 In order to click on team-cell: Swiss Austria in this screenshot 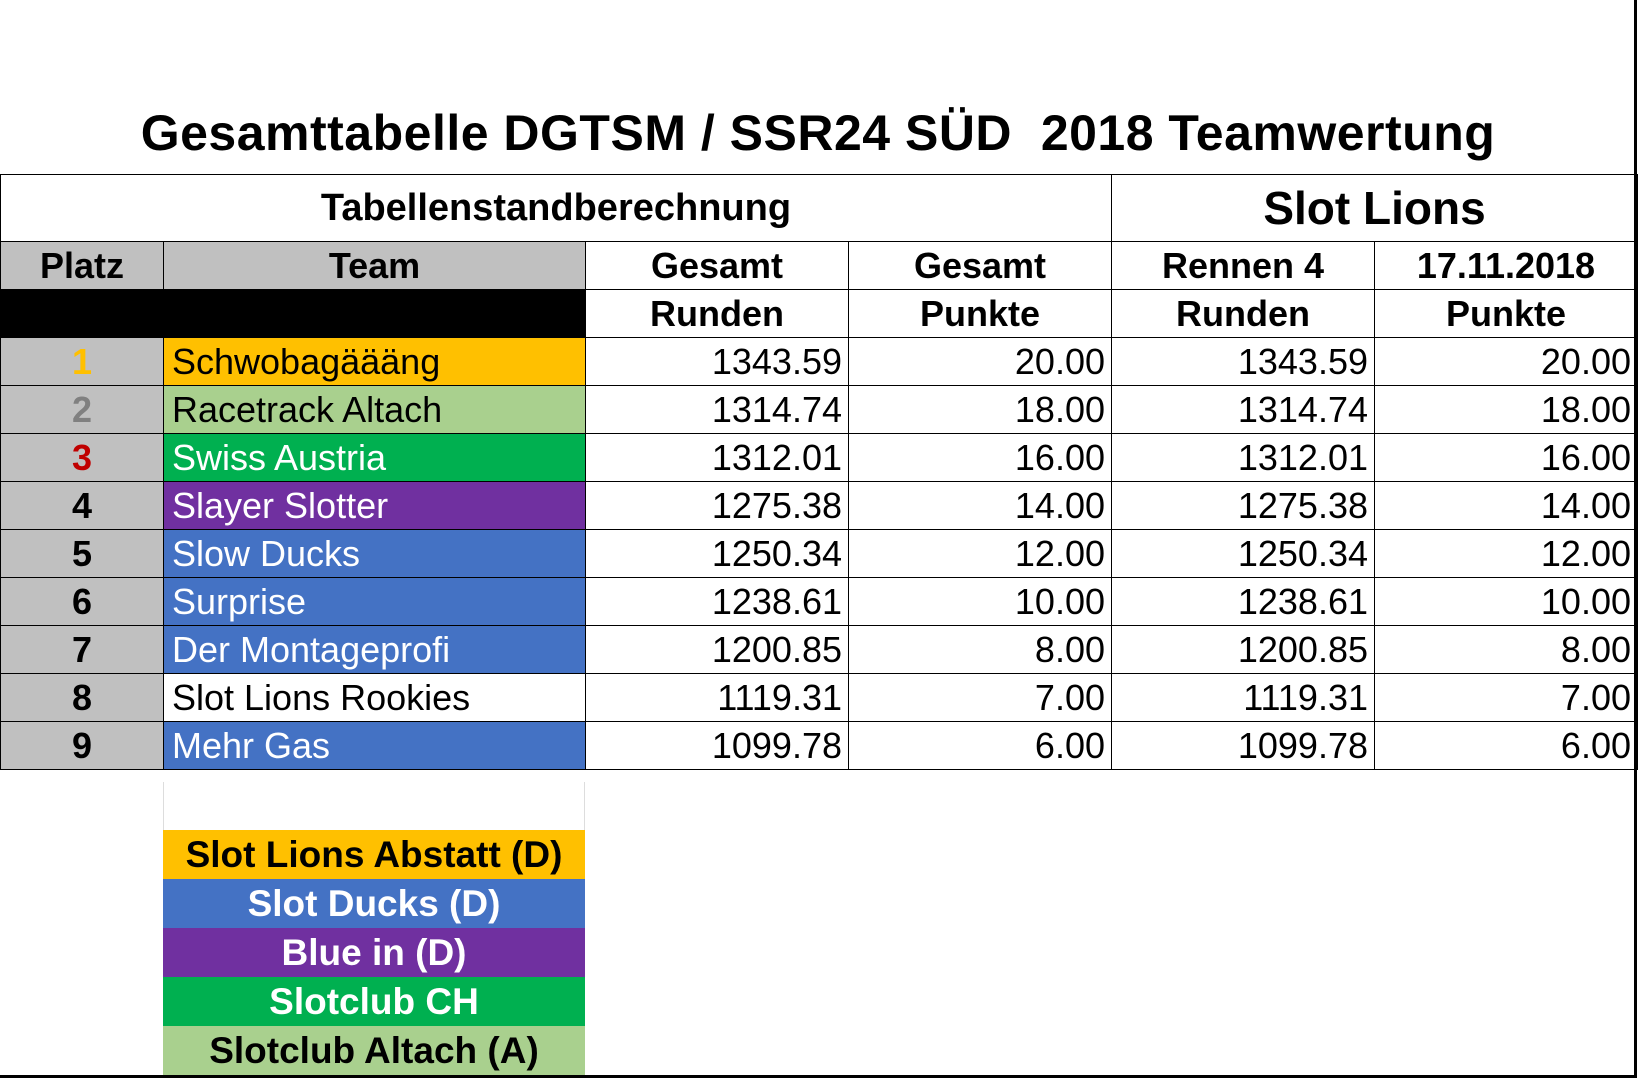, I will do `click(374, 457)`.